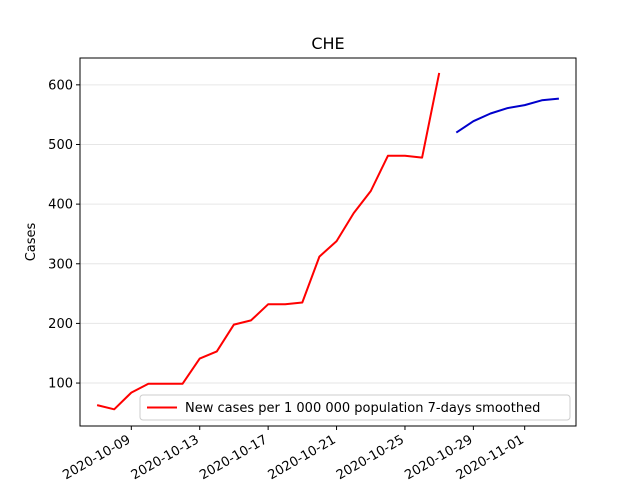 The width and height of the screenshot is (640, 480). What do you see at coordinates (31, 241) in the screenshot?
I see `y-axis-label: Cases` at bounding box center [31, 241].